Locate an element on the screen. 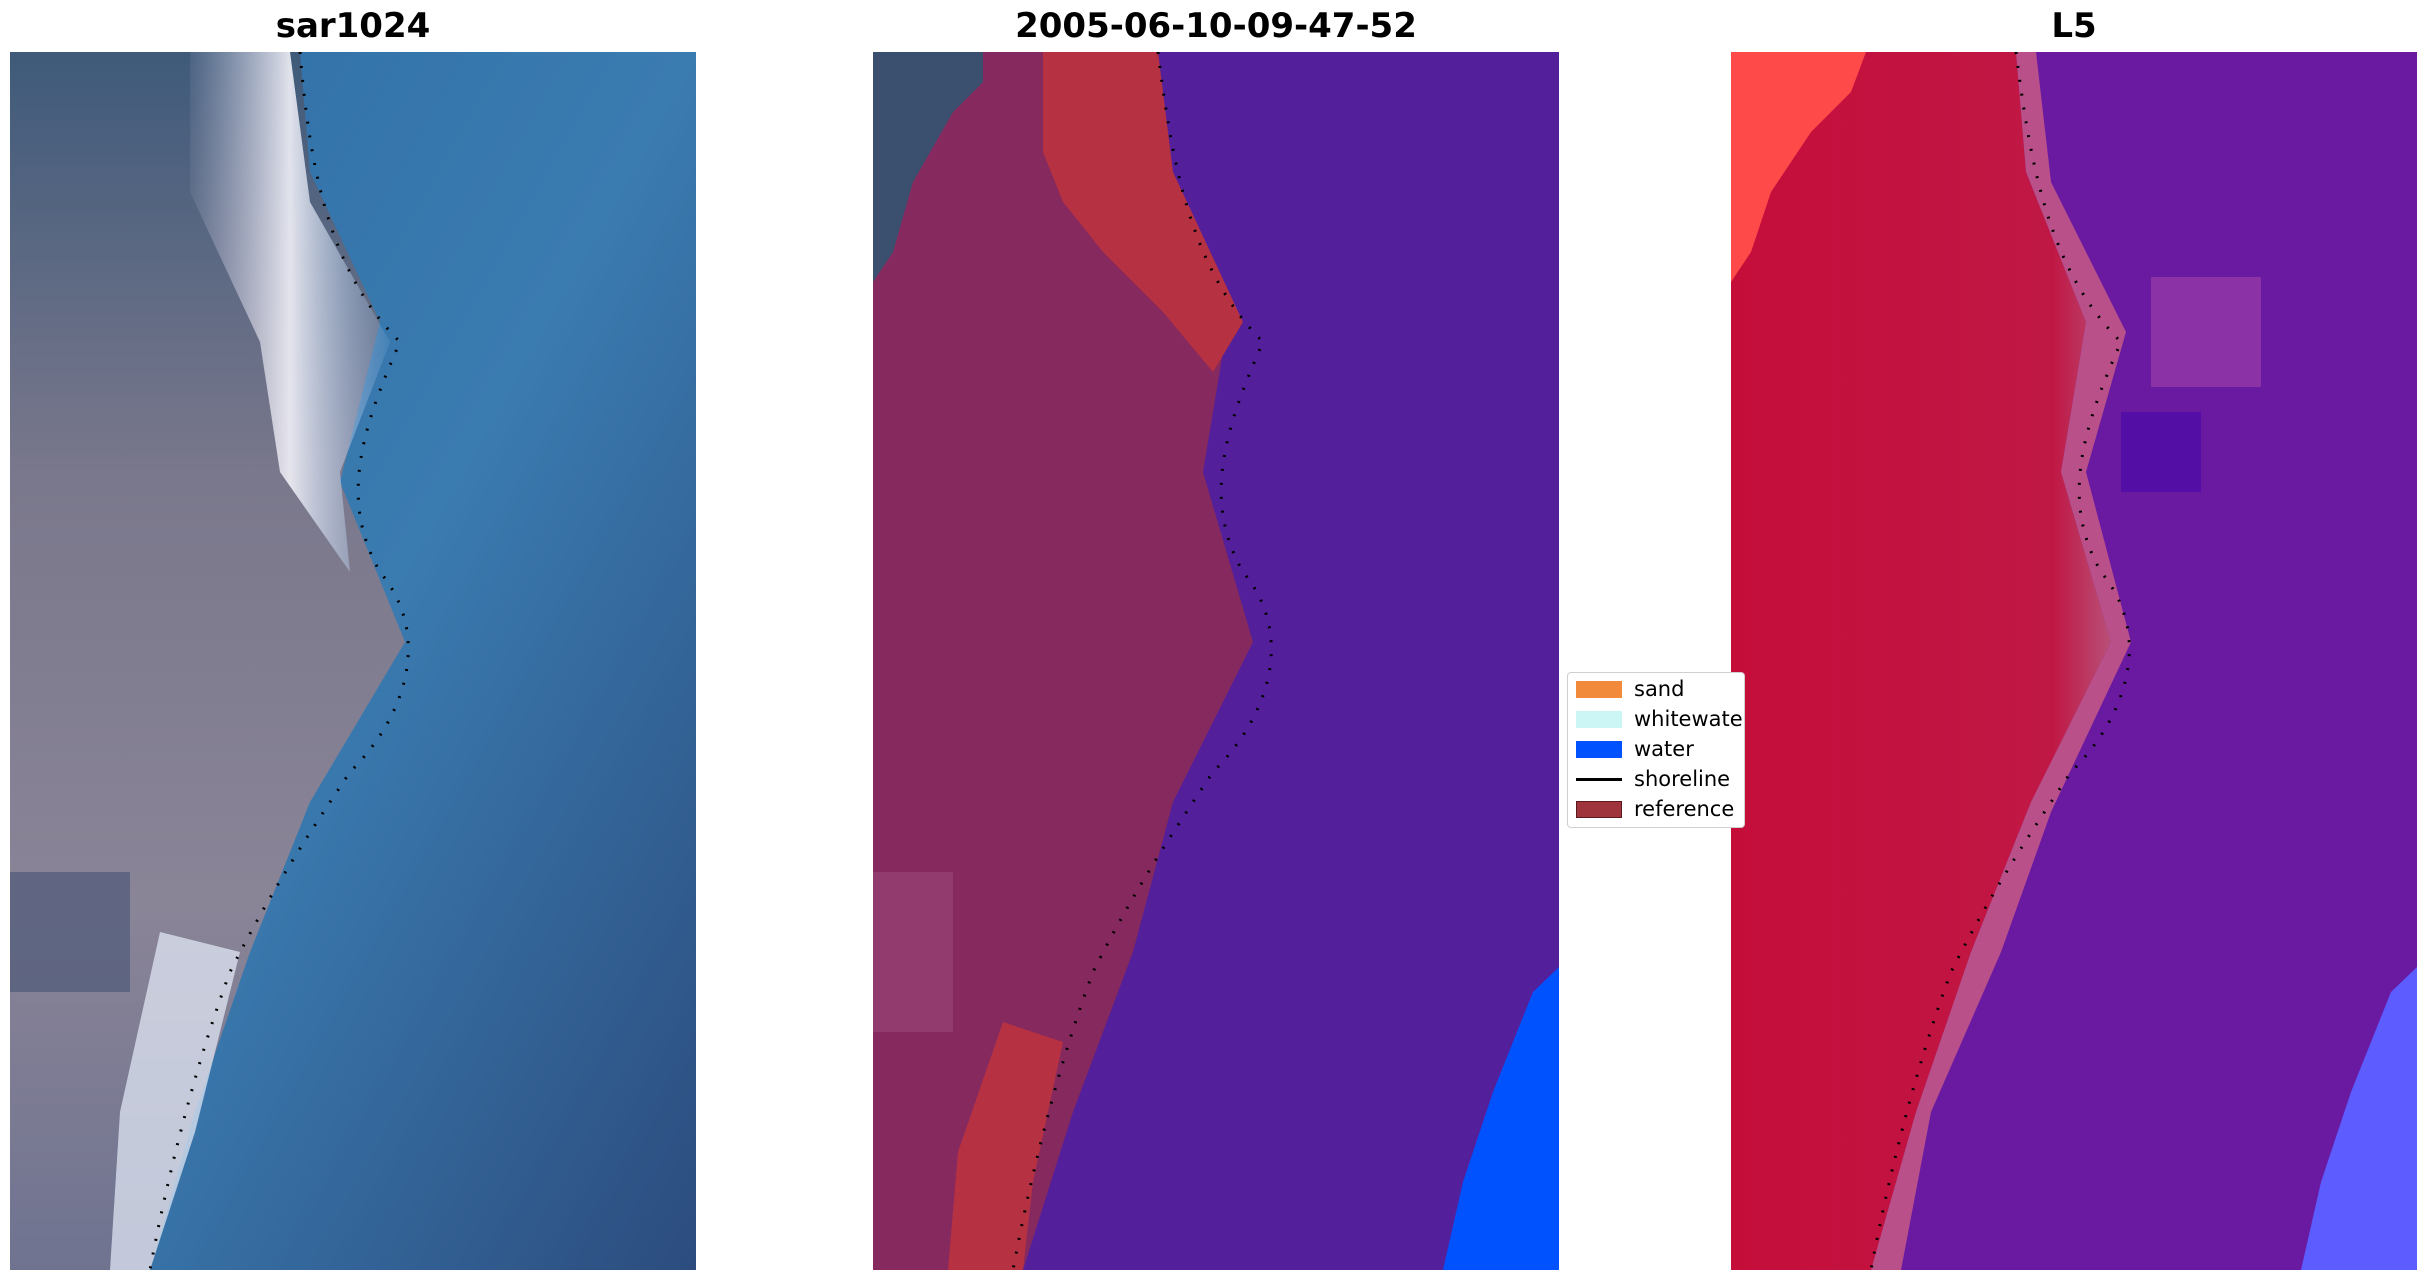 The height and width of the screenshot is (1283, 2428). land-index-area is located at coordinates (1921, 661).